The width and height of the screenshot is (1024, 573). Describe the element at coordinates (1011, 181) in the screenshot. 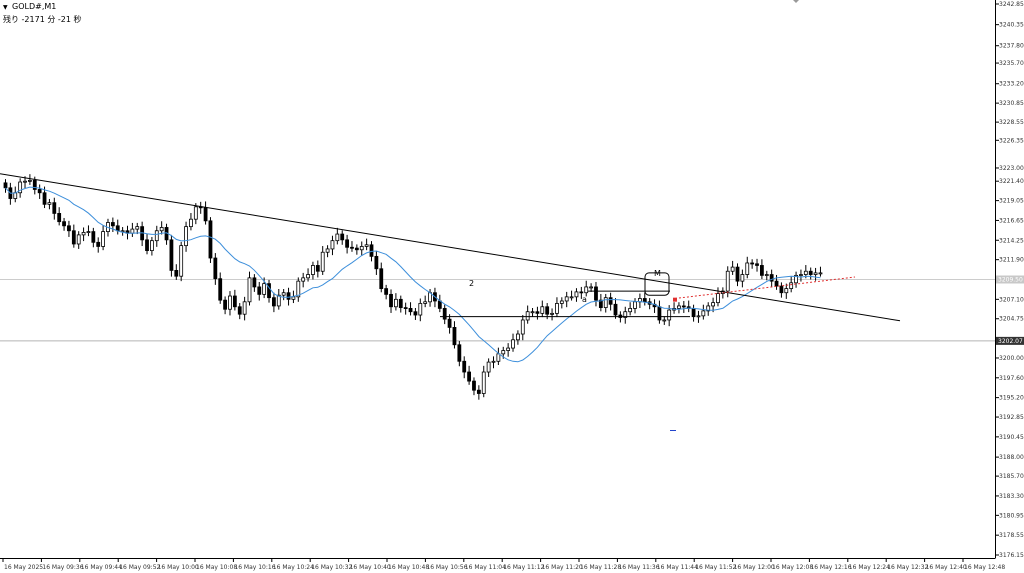

I see `price-tick-label-9: 3221.40` at that location.